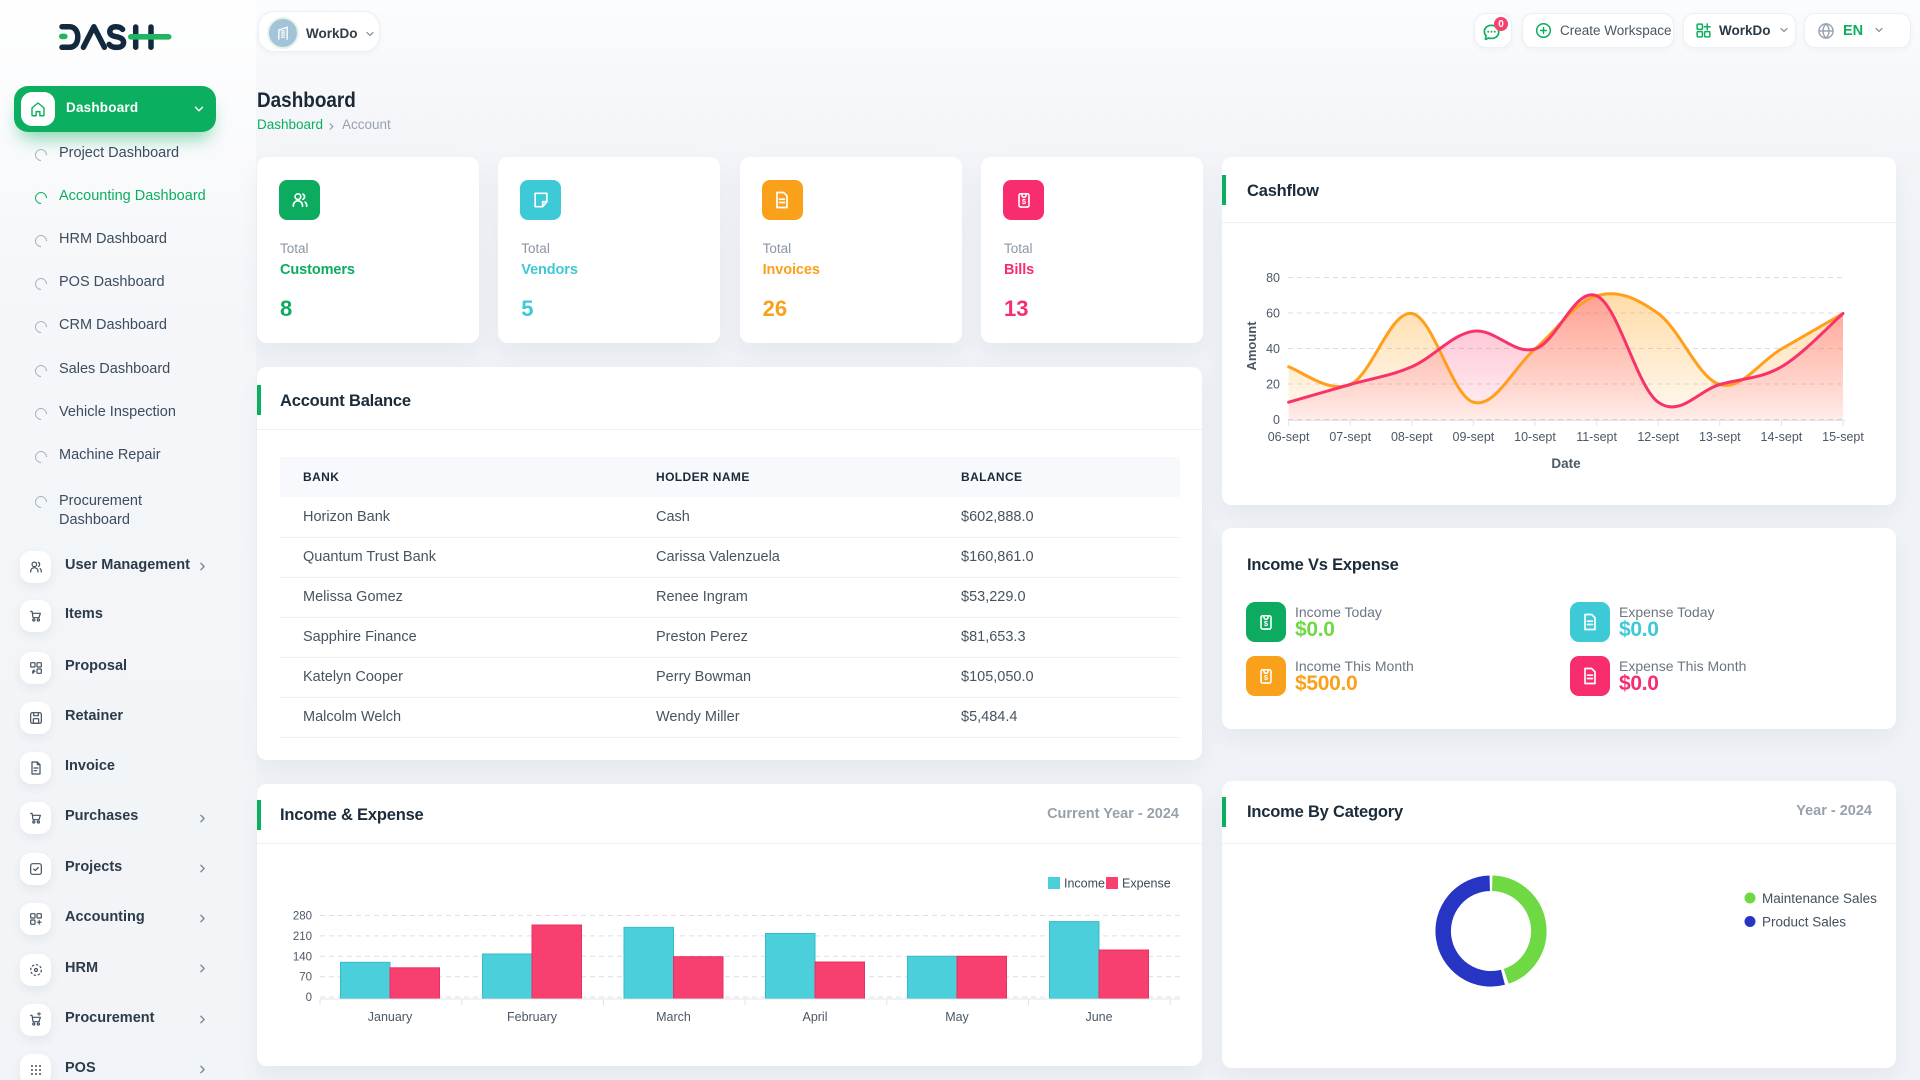 The height and width of the screenshot is (1080, 1920). Describe the element at coordinates (1566, 463) in the screenshot. I see `svg-text: Date` at that location.